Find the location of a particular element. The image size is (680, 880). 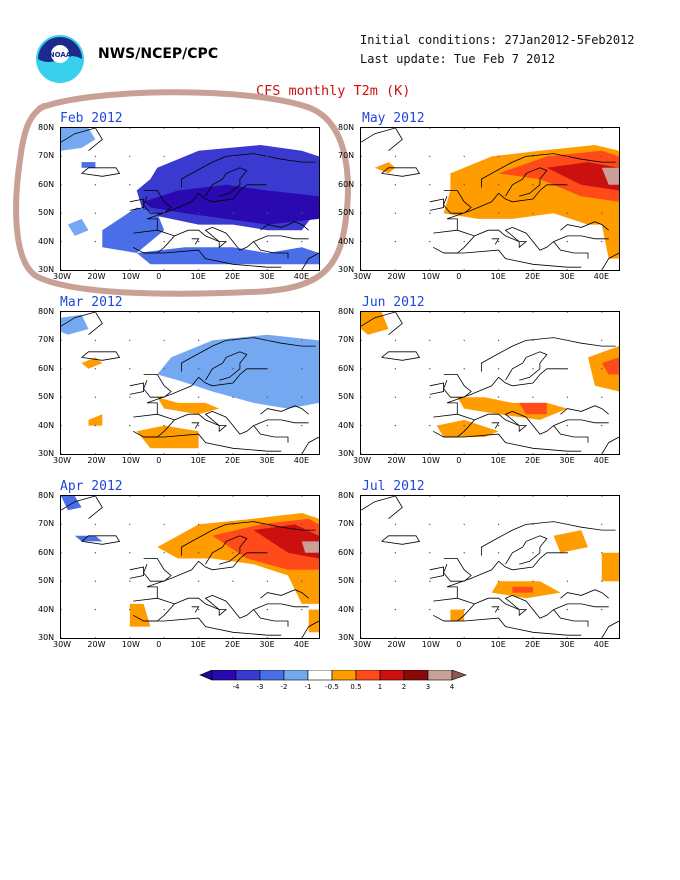

initial-conditions: Initial conditions: 27Jan2012-5Feb2012 is located at coordinates (497, 40).